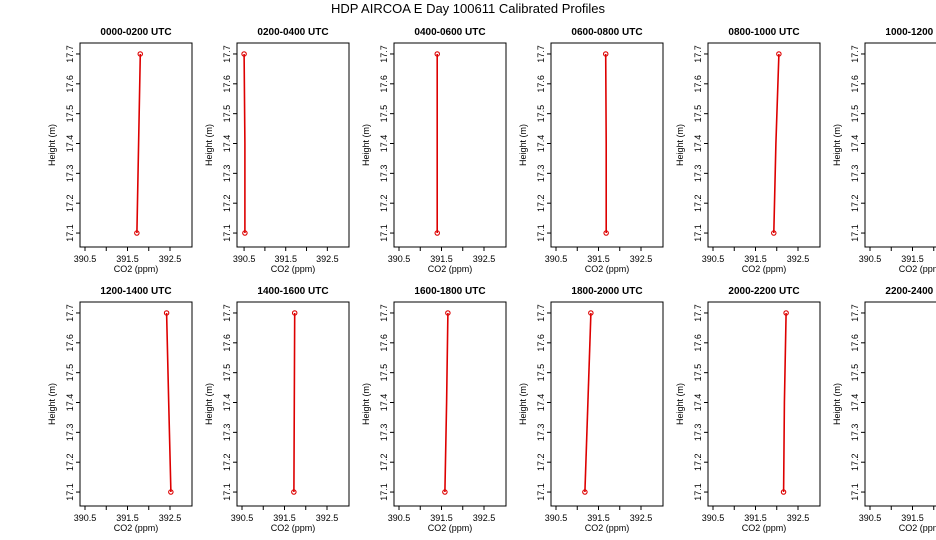 Image resolution: width=936 pixels, height=540 pixels. I want to click on panel-title: 2200-2400 UTC, so click(910, 291).